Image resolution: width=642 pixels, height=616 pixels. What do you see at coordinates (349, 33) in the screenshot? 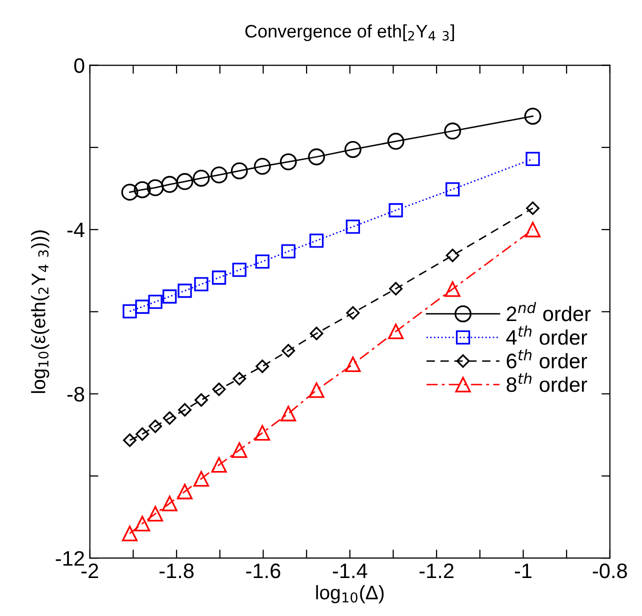
I see `chart-title: Convergence of eth[$_{2}$Y$_{4 3}$]` at bounding box center [349, 33].